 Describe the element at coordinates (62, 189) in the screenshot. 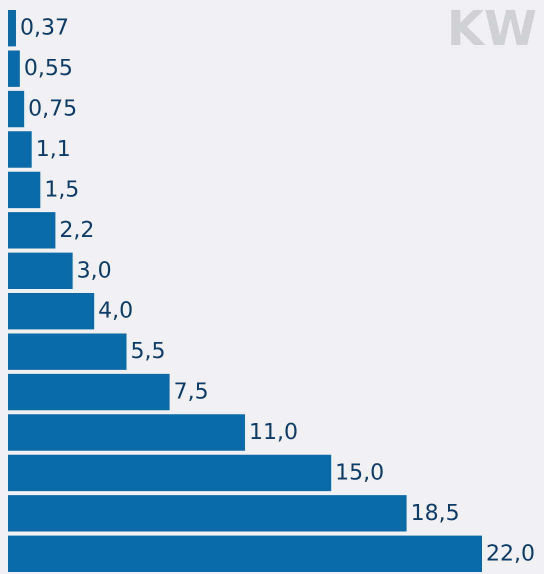

I see `data-label: 1,5` at that location.